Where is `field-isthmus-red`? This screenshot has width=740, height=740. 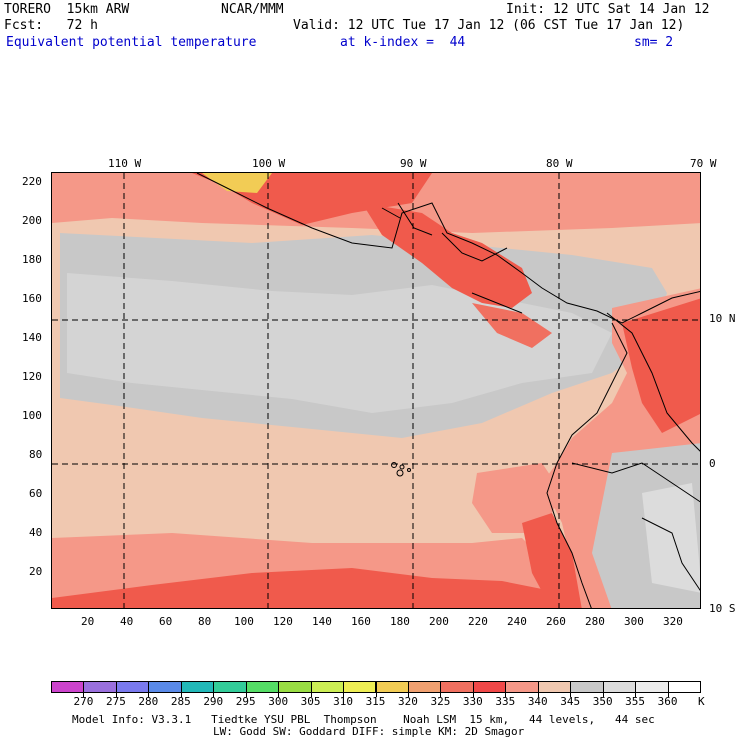
field-isthmus-red is located at coordinates (447, 255).